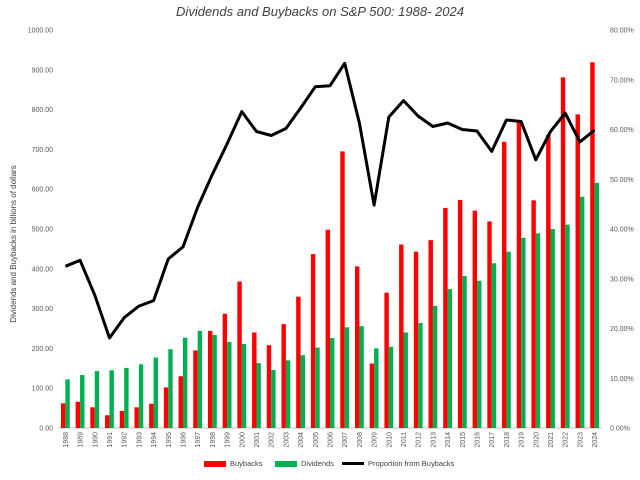 This screenshot has height=480, width=640. Describe the element at coordinates (479, 354) in the screenshot. I see `bar-dividends-2016` at that location.